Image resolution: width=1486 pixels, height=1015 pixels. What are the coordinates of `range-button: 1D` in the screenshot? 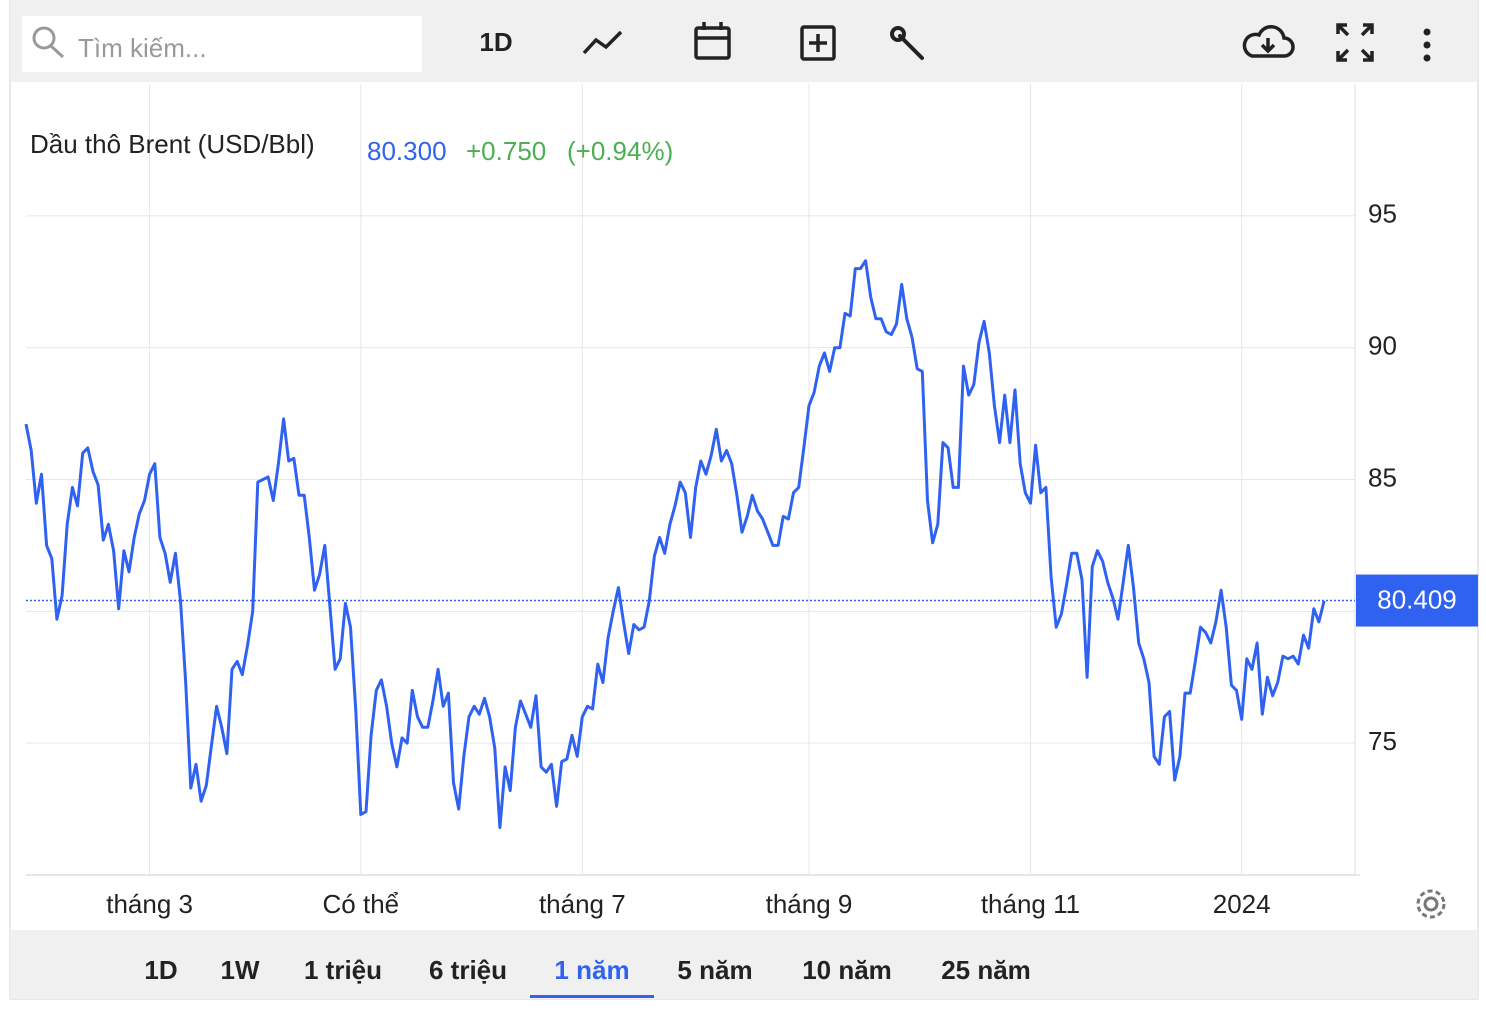 It's located at (160, 970).